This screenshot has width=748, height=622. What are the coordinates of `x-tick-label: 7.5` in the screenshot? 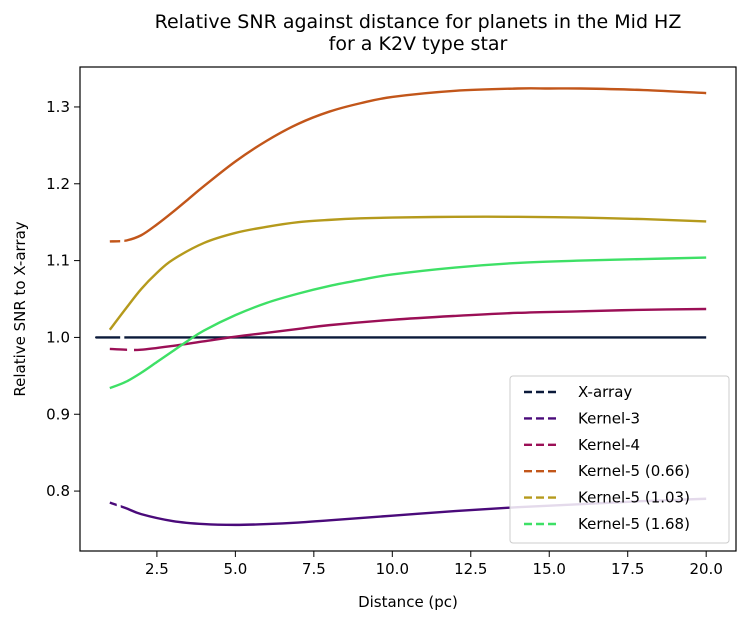 It's located at (314, 569).